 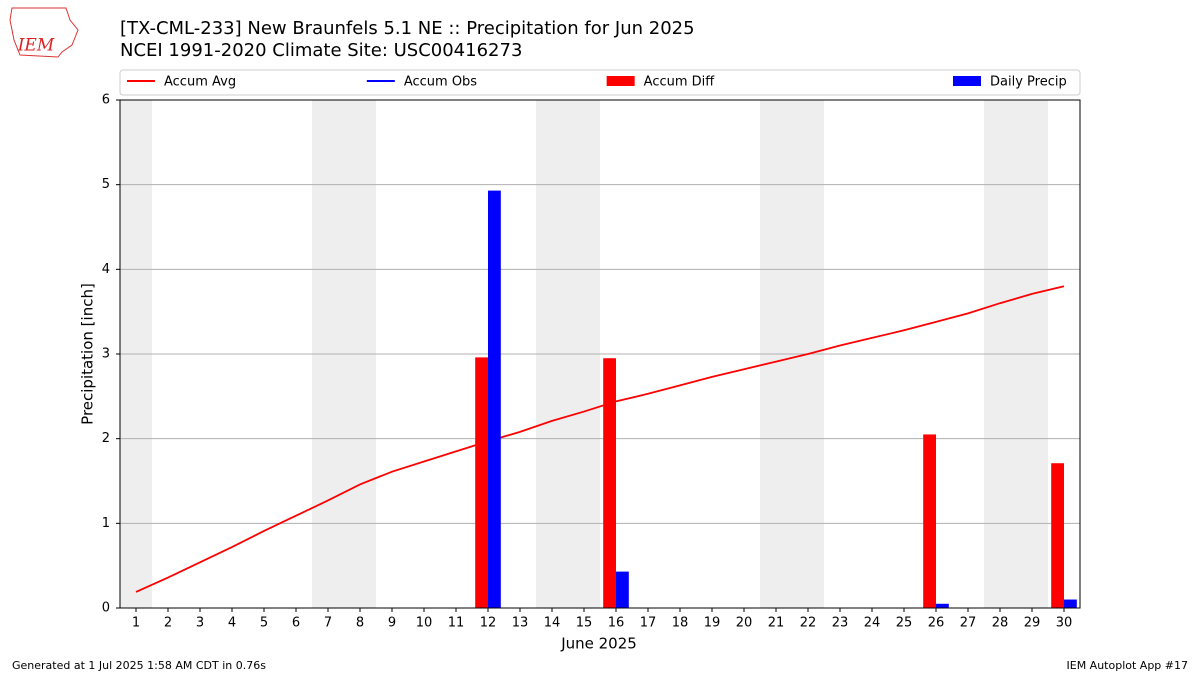 I want to click on y-tick-label: 4, so click(x=106, y=269).